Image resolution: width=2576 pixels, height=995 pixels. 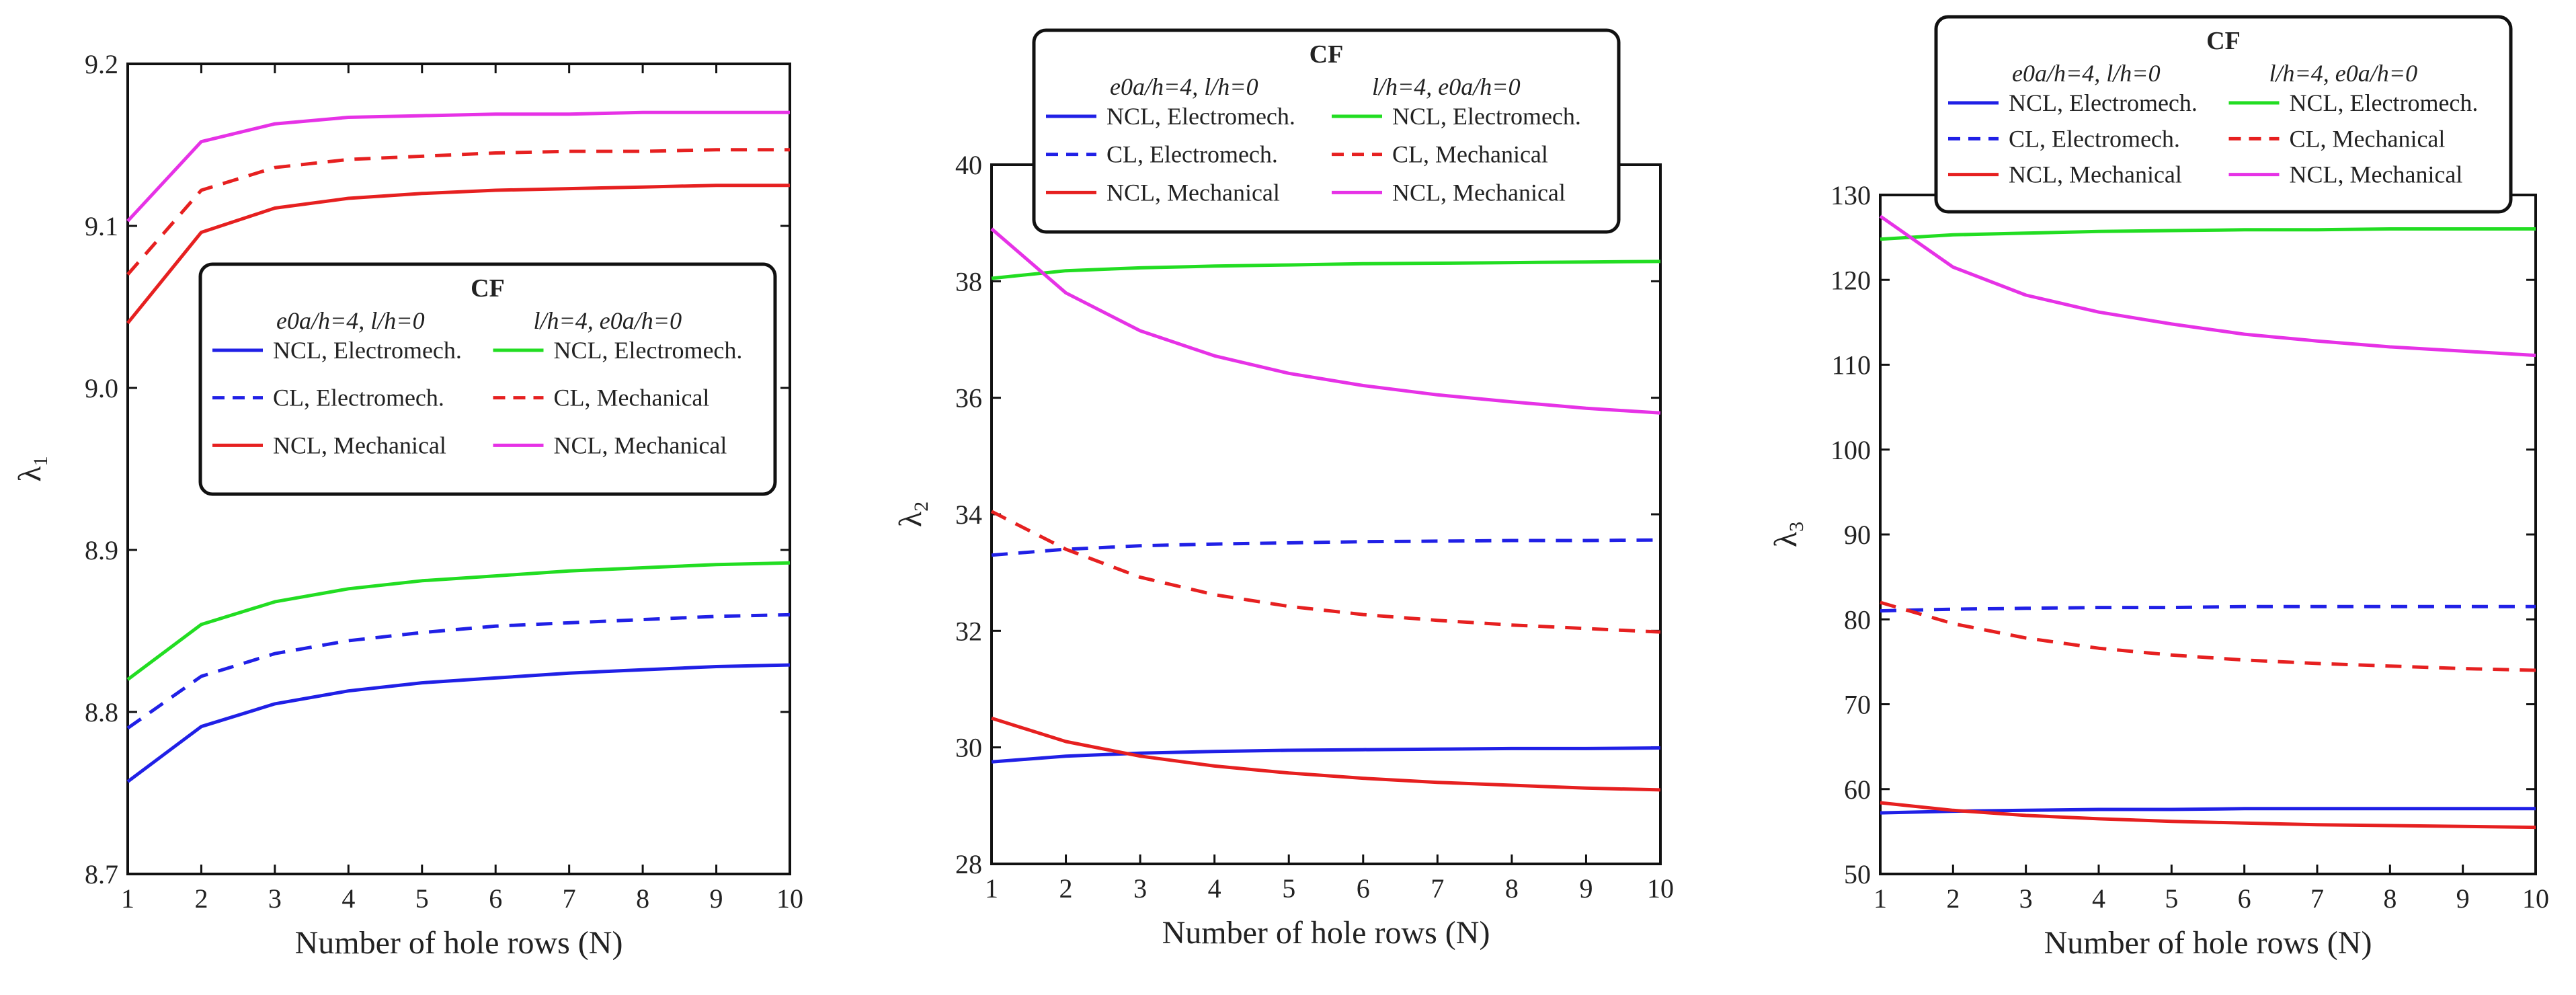 What do you see at coordinates (968, 165) in the screenshot?
I see `y-tick-label: 40` at bounding box center [968, 165].